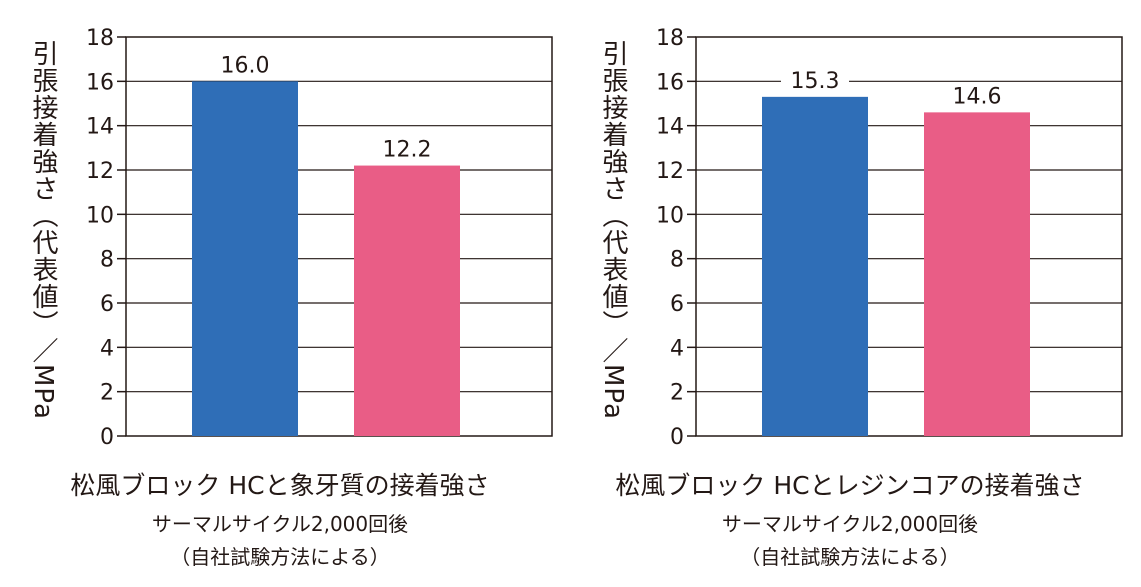 This screenshot has height=587, width=1141. What do you see at coordinates (850, 485) in the screenshot?
I see `chart-title: 松風ブロック HCとレジンコアの接着強さ` at bounding box center [850, 485].